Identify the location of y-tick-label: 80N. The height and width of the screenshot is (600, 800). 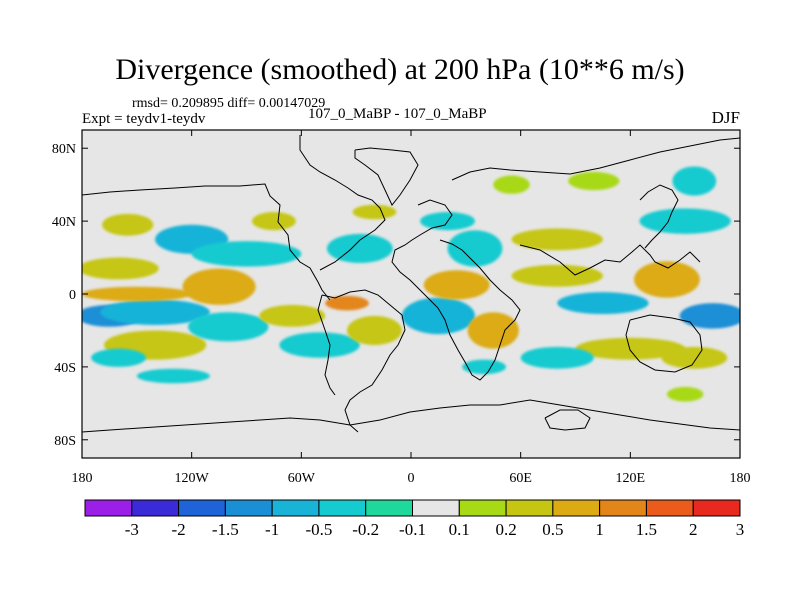
(64, 149).